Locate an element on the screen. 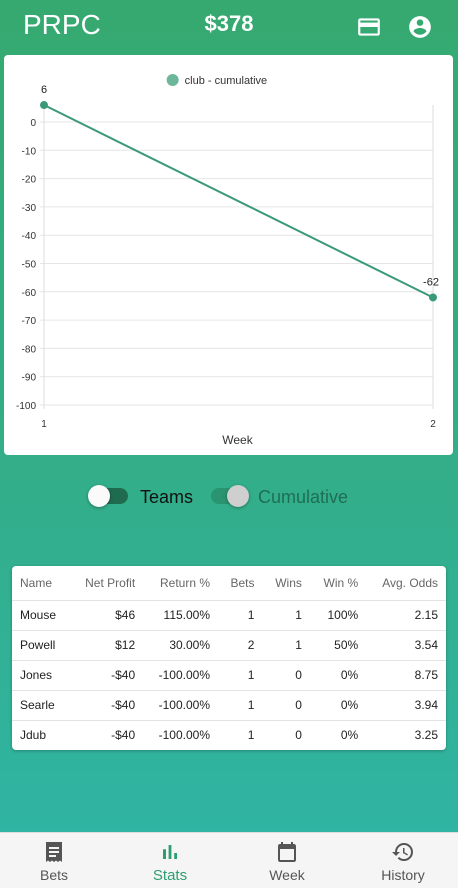  x-axis-label: Week is located at coordinates (237, 440).